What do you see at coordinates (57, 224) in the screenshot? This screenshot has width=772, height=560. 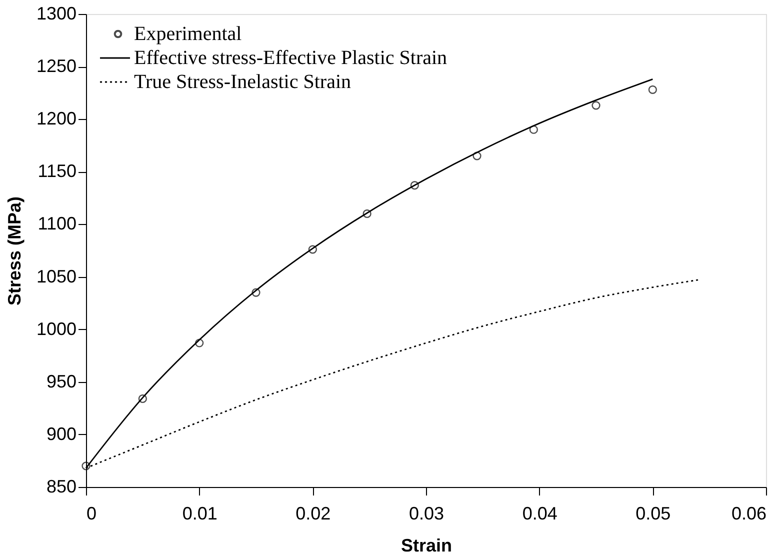 I see `y-tick-label: 1100` at bounding box center [57, 224].